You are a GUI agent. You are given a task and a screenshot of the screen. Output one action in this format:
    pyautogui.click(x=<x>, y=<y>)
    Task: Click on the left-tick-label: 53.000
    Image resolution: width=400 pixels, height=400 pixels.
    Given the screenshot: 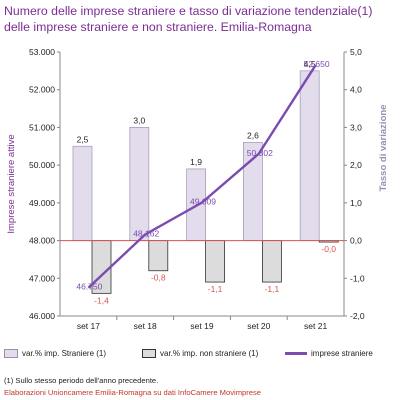 What is the action you would take?
    pyautogui.click(x=42, y=52)
    